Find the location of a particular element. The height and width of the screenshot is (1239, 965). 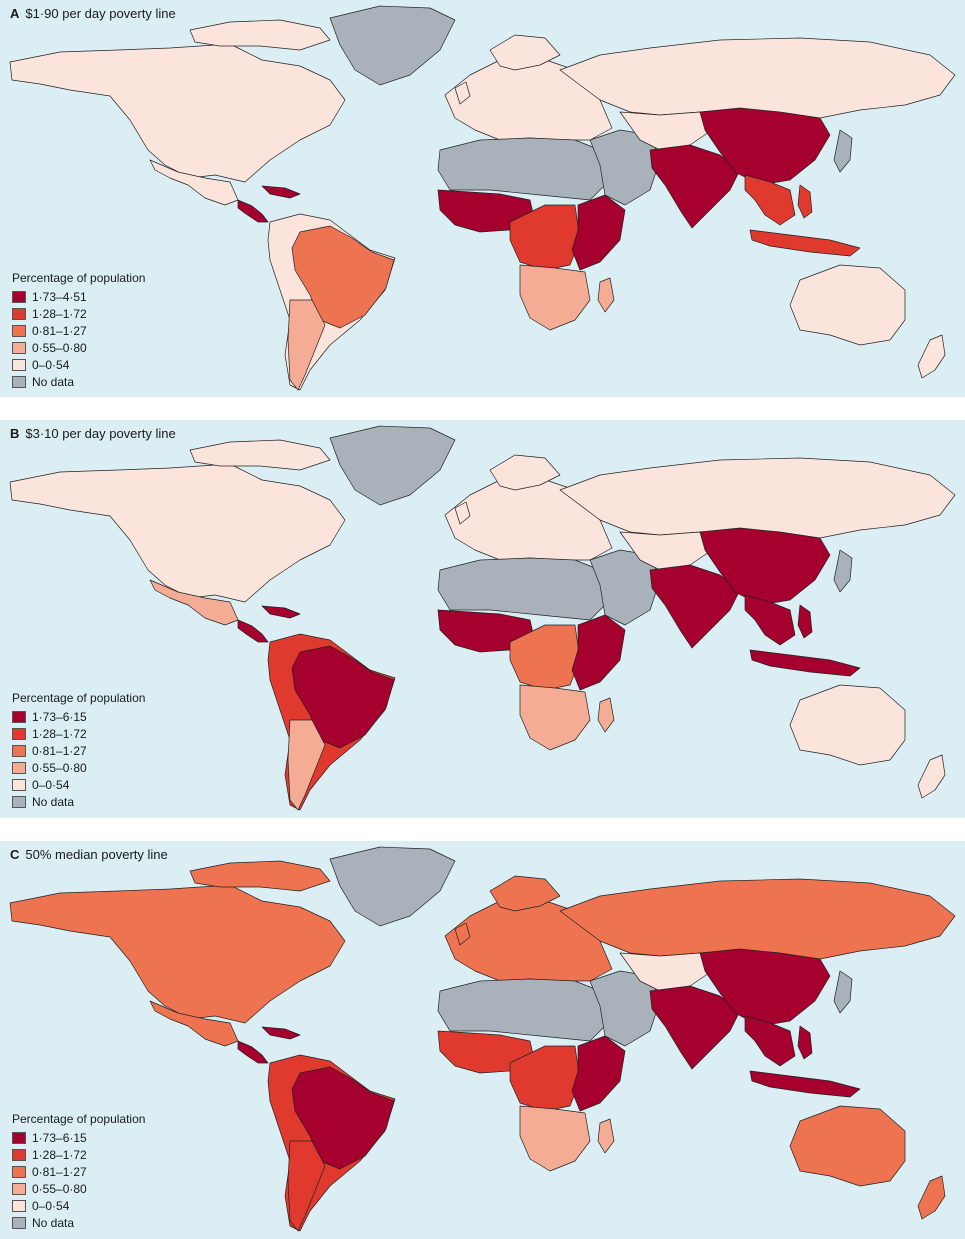

region-uk is located at coordinates (462, 513).